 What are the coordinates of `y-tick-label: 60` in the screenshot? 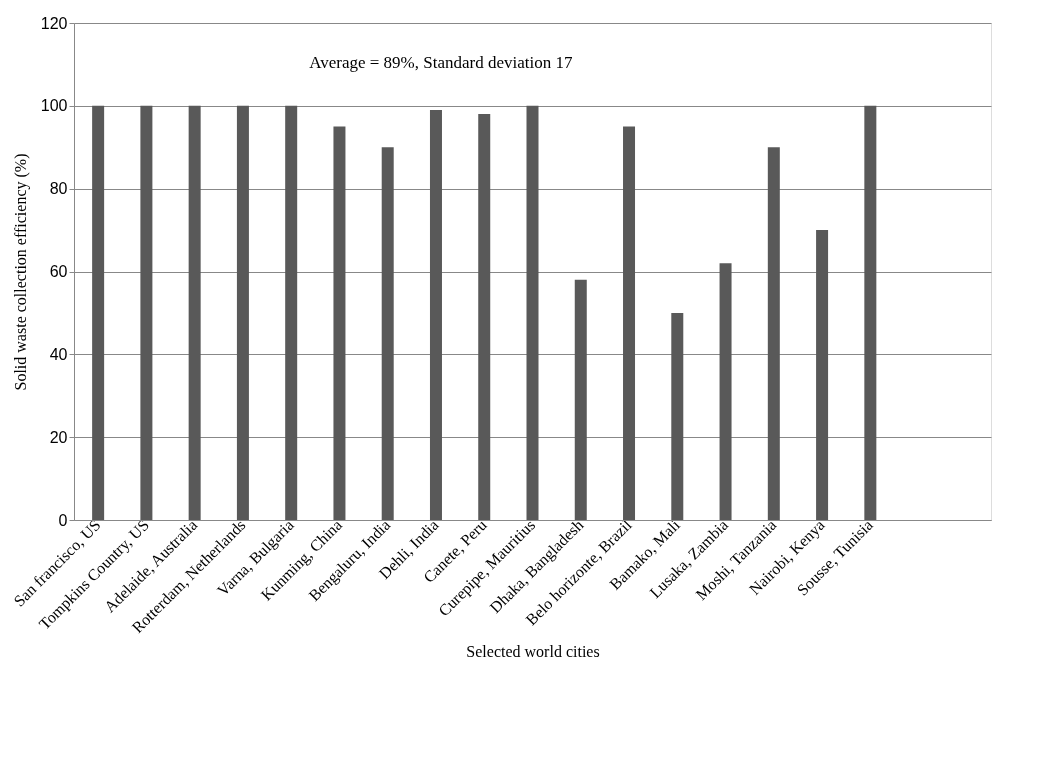 It's located at (58, 271).